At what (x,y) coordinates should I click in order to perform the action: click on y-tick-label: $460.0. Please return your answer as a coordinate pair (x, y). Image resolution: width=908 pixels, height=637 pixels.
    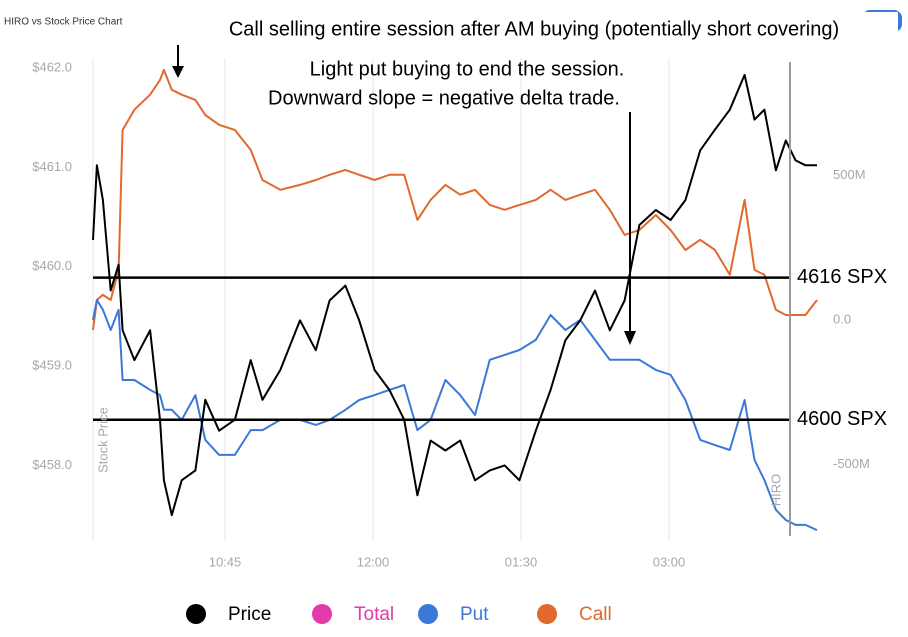
    Looking at the image, I should click on (52, 265).